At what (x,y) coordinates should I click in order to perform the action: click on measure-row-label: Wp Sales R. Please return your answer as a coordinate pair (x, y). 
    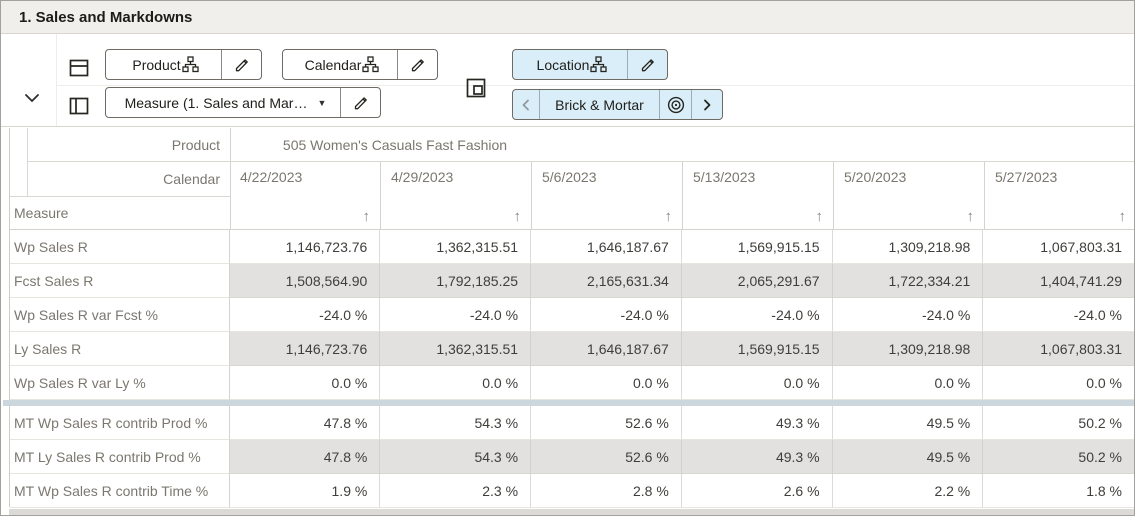
    Looking at the image, I should click on (120, 247).